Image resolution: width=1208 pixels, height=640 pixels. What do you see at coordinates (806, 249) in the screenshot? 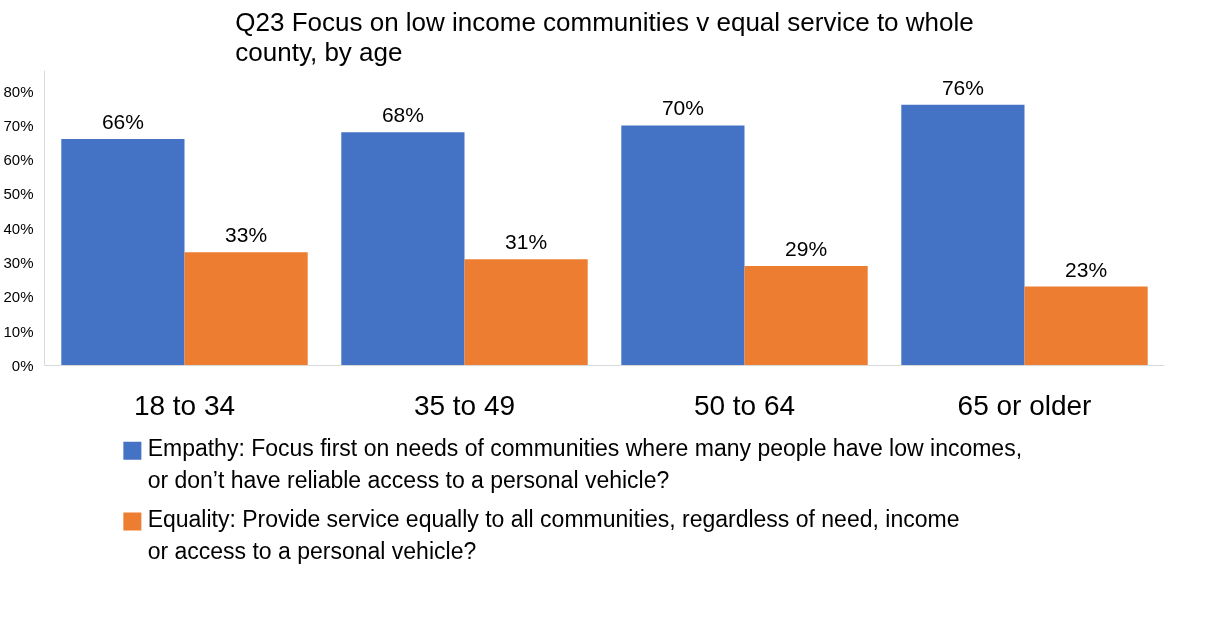
I see `data-label: 29%` at bounding box center [806, 249].